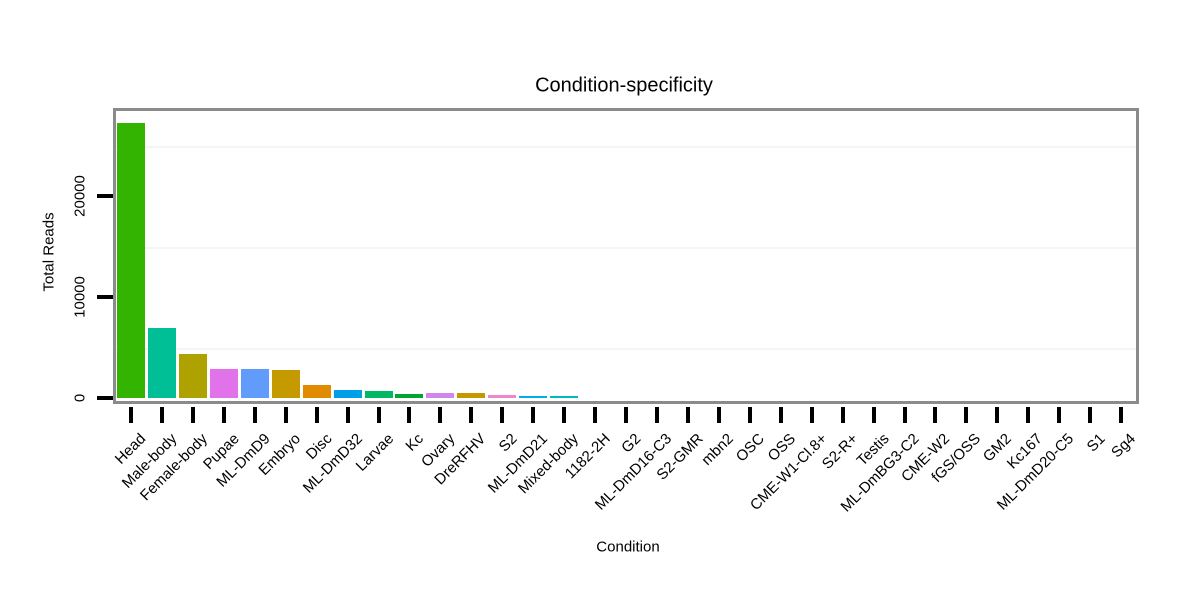 The height and width of the screenshot is (600, 1200). Describe the element at coordinates (1096, 443) in the screenshot. I see `x-tick-label: S1` at that location.